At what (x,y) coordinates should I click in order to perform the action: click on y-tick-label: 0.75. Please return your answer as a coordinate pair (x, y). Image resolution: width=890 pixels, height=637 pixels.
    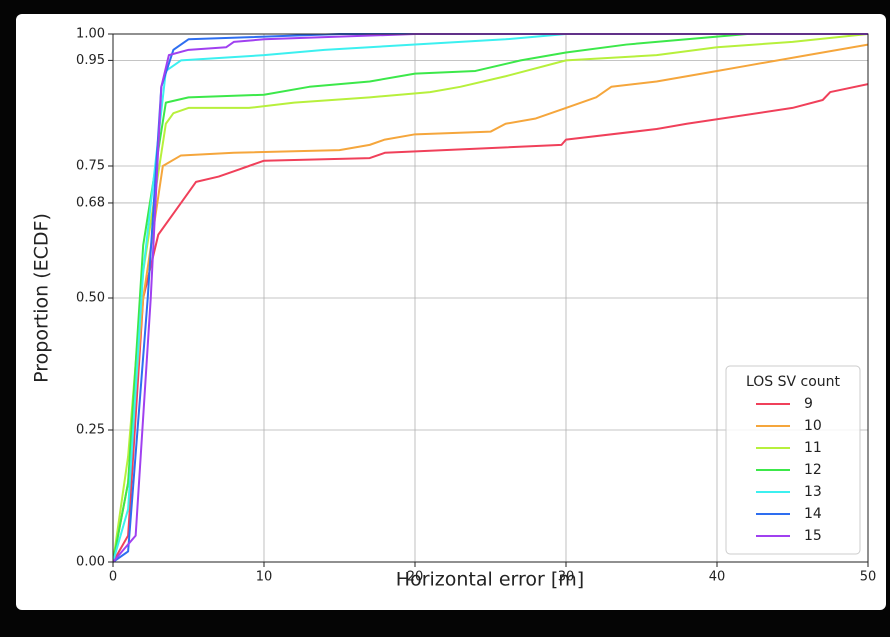
    Looking at the image, I should click on (90, 166).